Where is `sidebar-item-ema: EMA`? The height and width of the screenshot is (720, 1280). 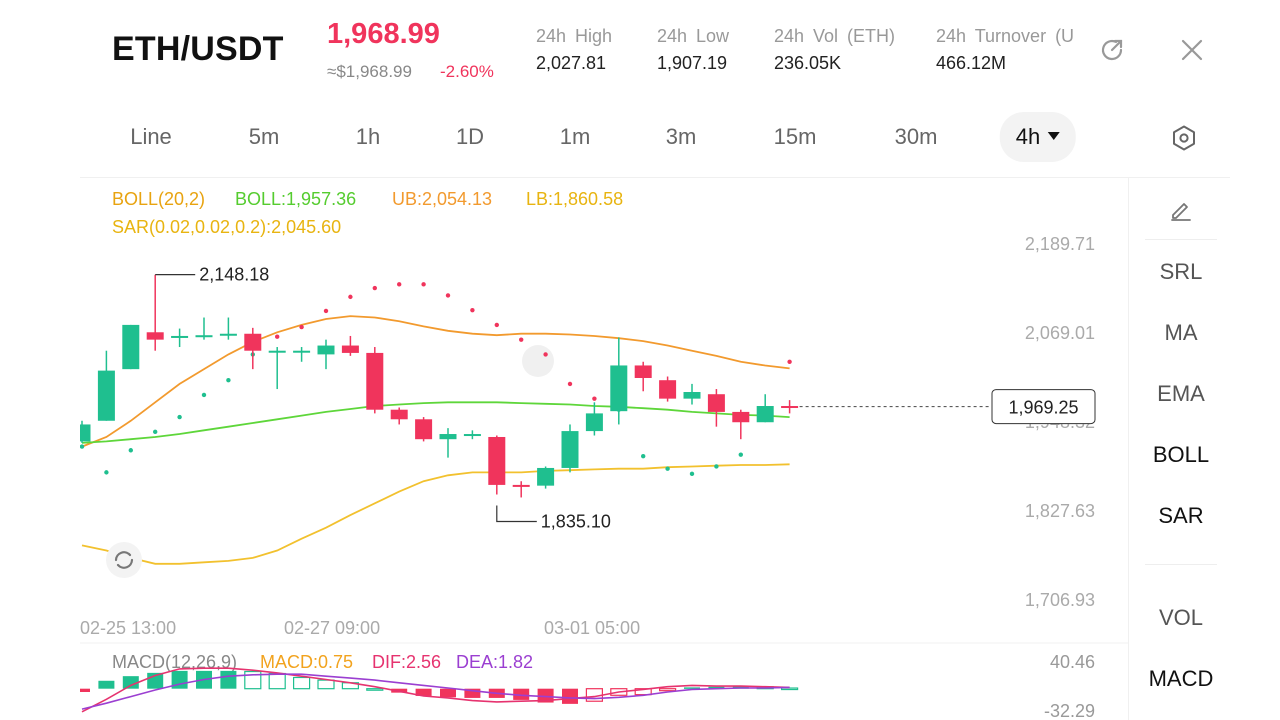 sidebar-item-ema: EMA is located at coordinates (1181, 393).